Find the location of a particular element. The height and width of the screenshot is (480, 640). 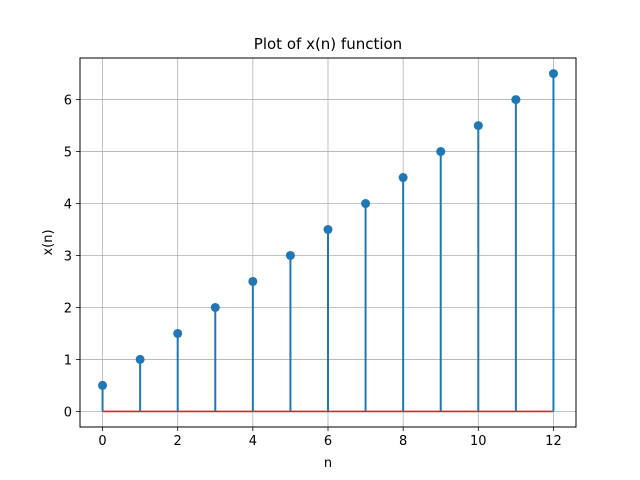

x-tick-label: 10 is located at coordinates (478, 441).